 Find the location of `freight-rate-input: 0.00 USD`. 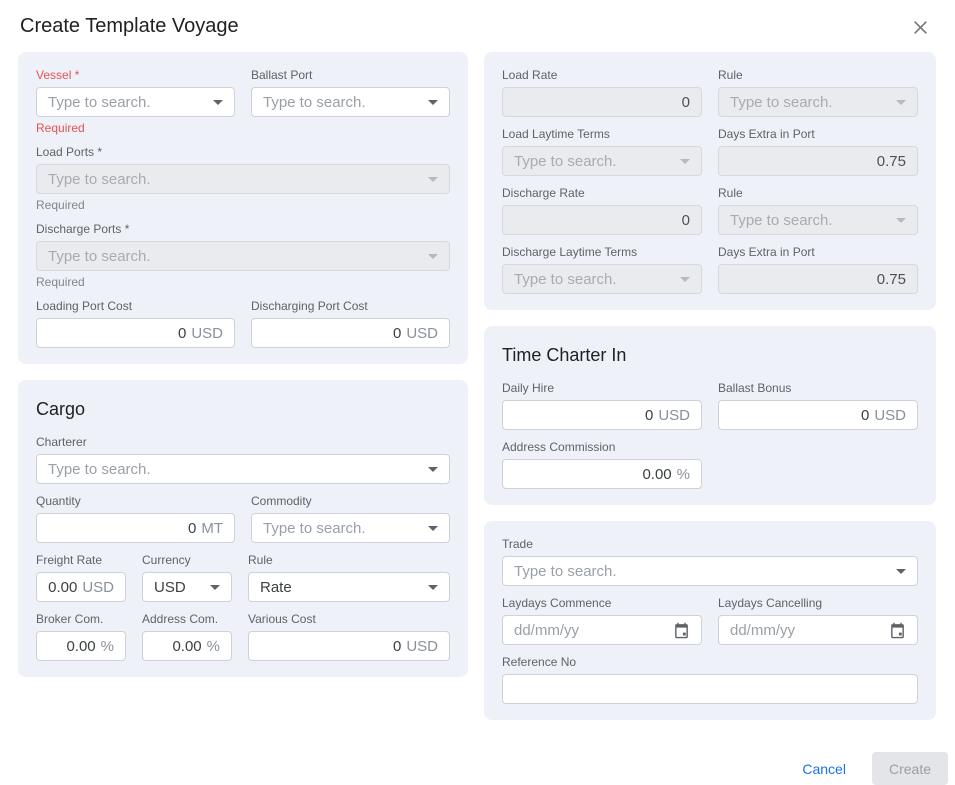

freight-rate-input: 0.00 USD is located at coordinates (81, 587).